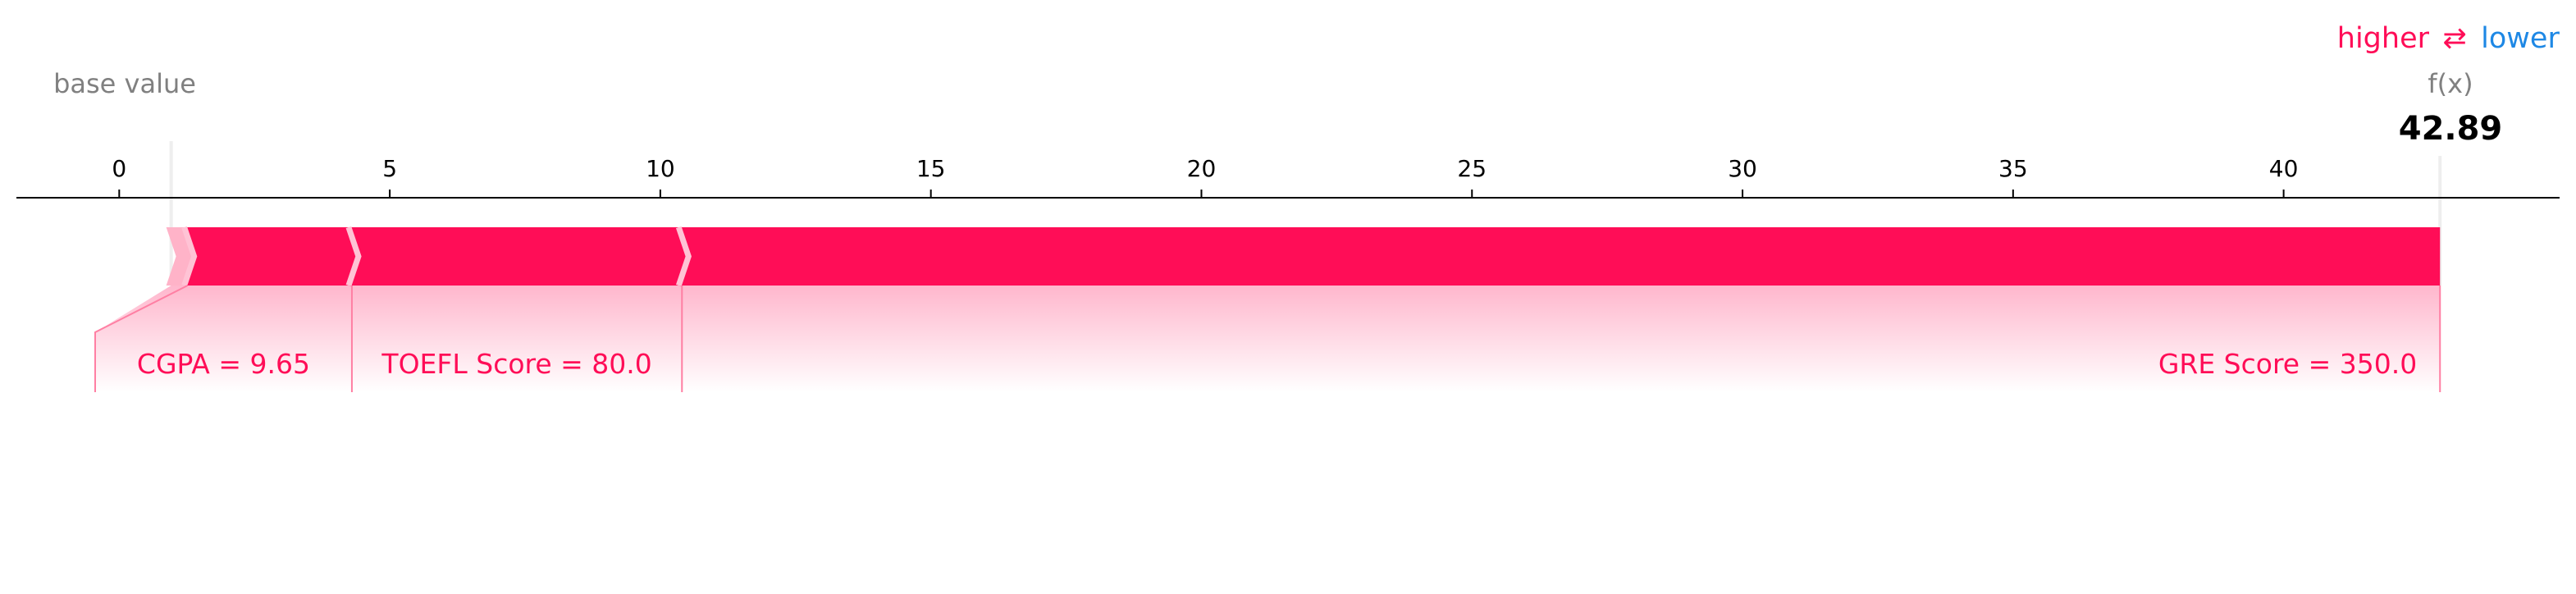 This screenshot has width=2576, height=594. Describe the element at coordinates (1306, 256) in the screenshot. I see `force-bar` at that location.